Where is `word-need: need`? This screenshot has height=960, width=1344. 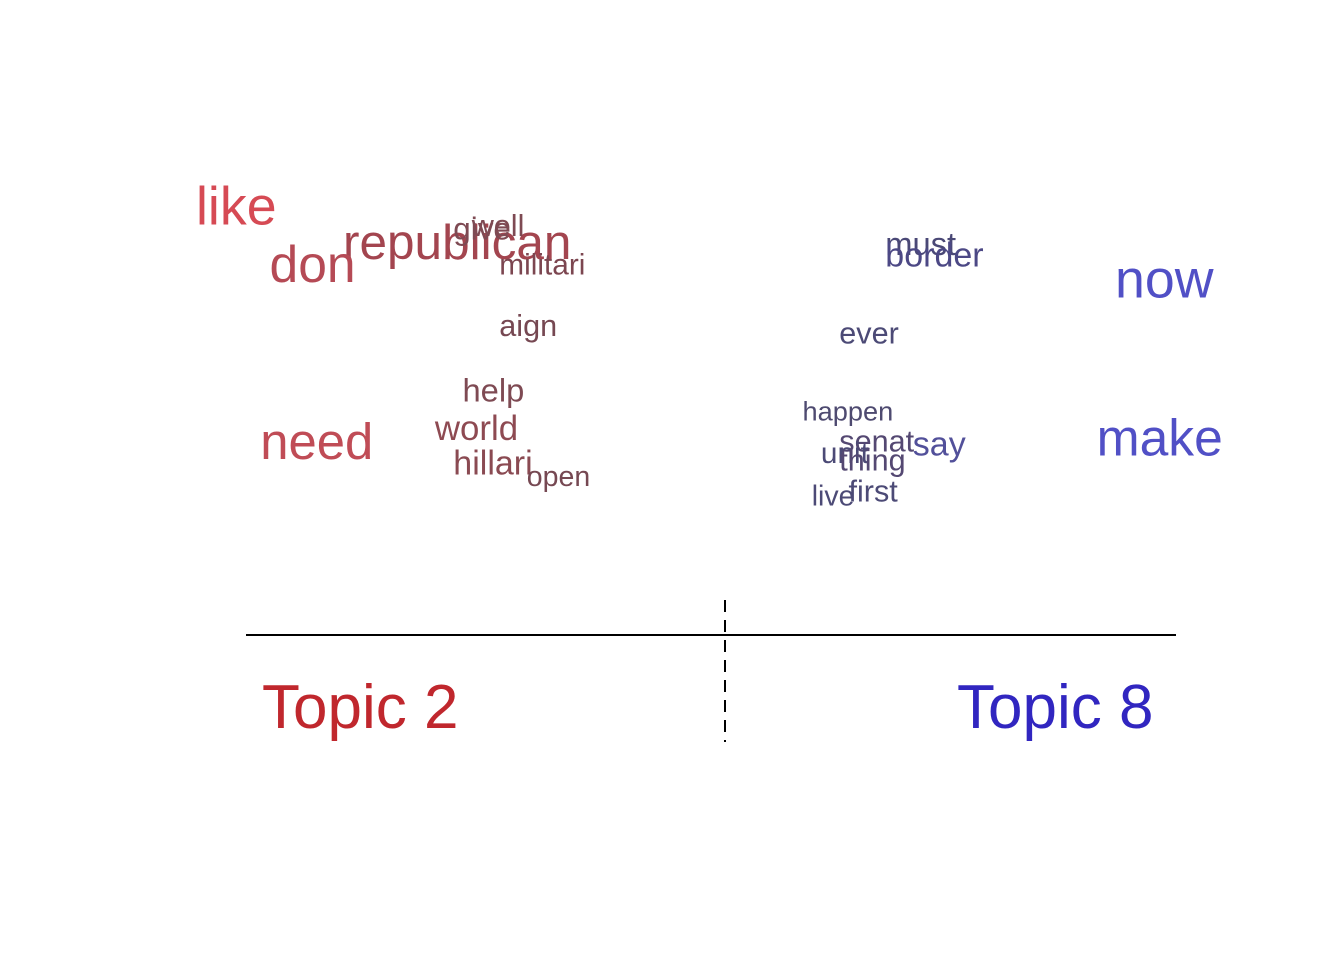 word-need: need is located at coordinates (316, 441).